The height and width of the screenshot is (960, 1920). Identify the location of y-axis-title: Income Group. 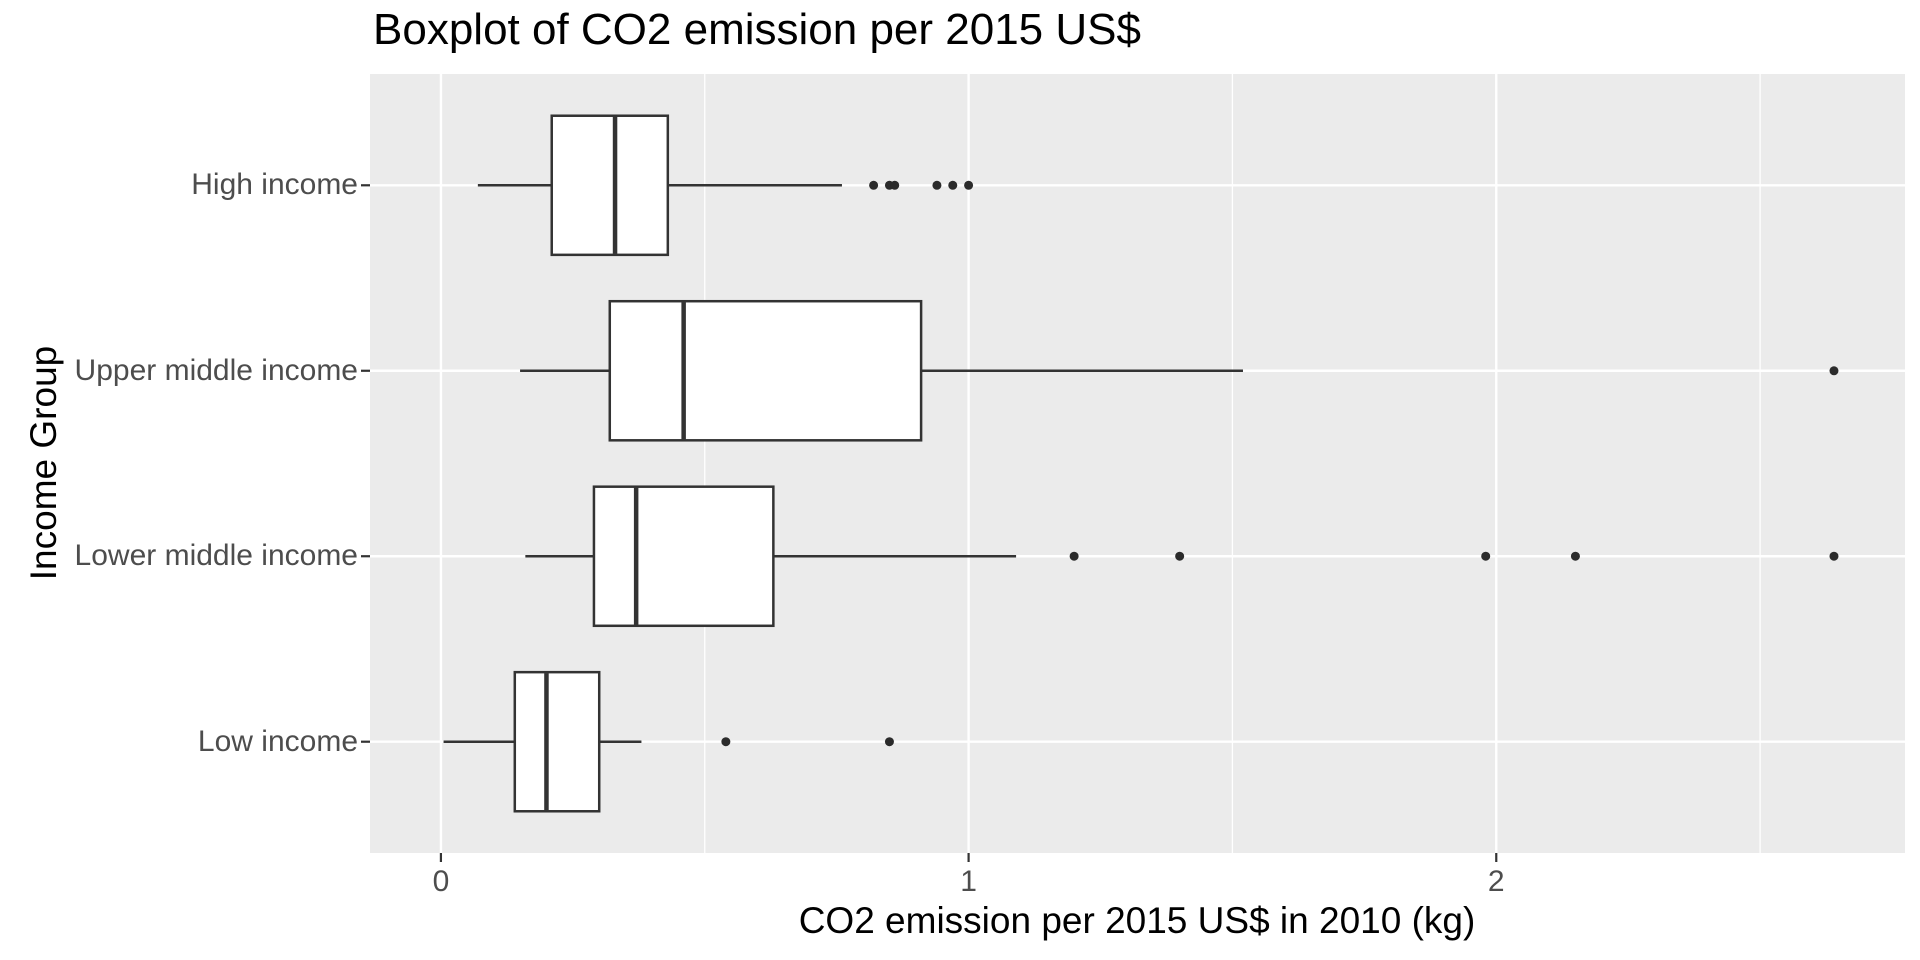
(43, 463).